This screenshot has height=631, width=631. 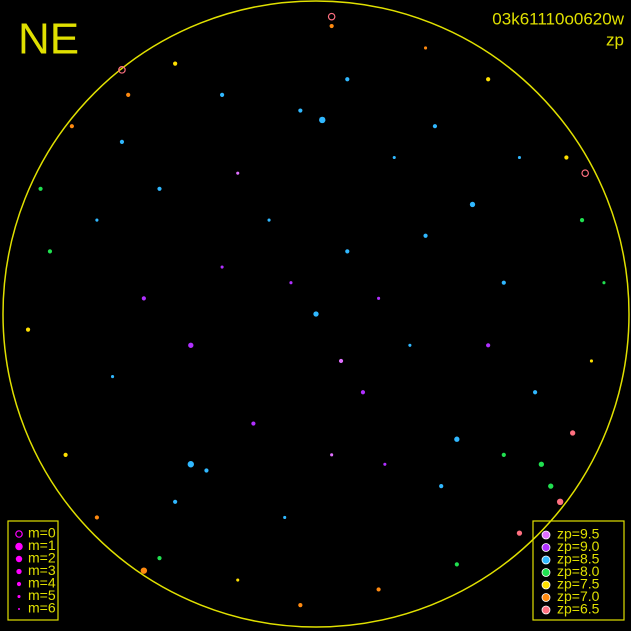 What do you see at coordinates (42, 583) in the screenshot?
I see `size-legend-label: m=4` at bounding box center [42, 583].